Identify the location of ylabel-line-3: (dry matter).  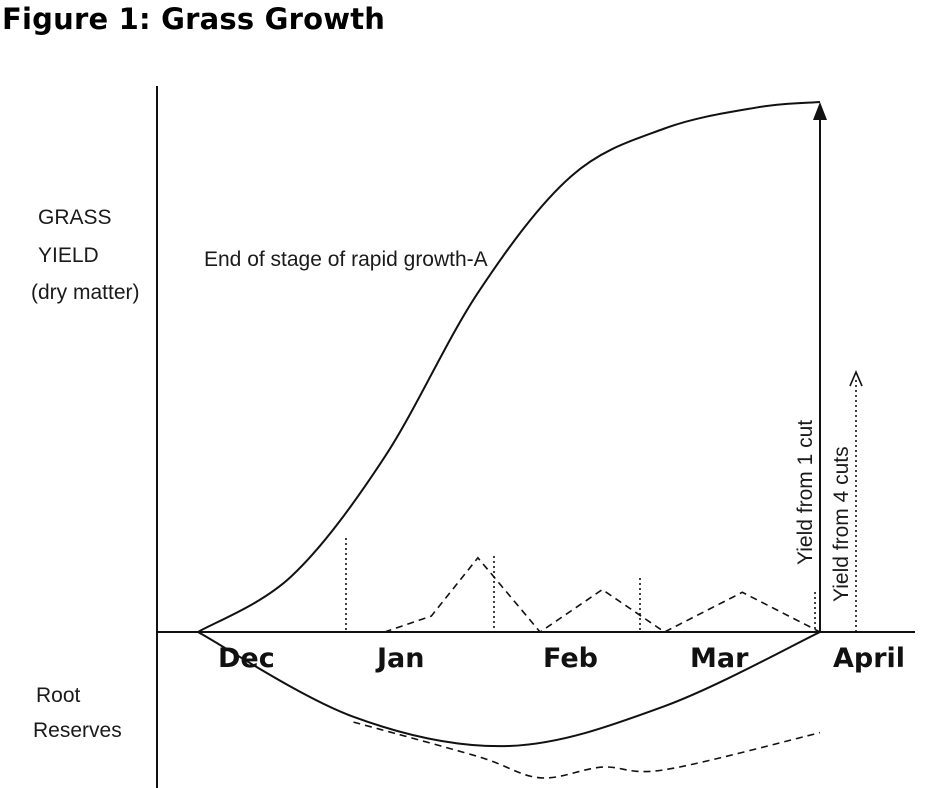
(85, 292).